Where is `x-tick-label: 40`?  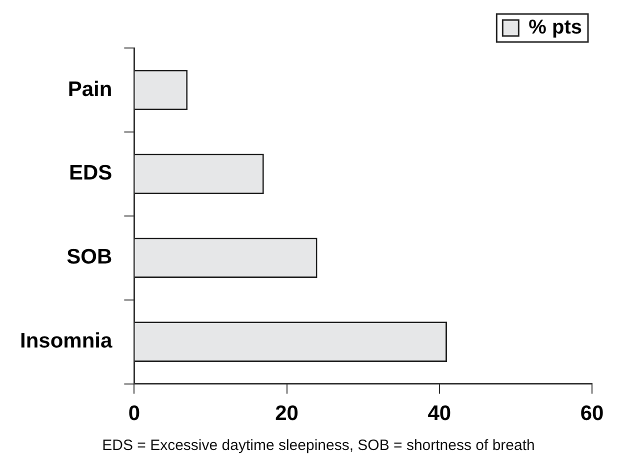 x-tick-label: 40 is located at coordinates (440, 414).